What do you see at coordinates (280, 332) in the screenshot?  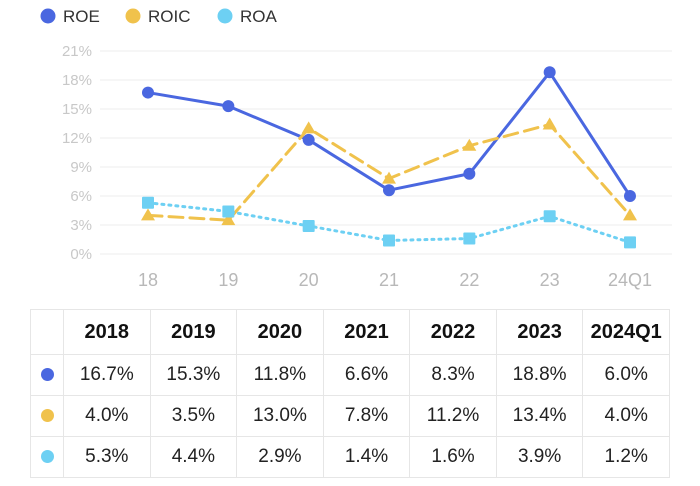 I see `table-header-cell: 2020` at bounding box center [280, 332].